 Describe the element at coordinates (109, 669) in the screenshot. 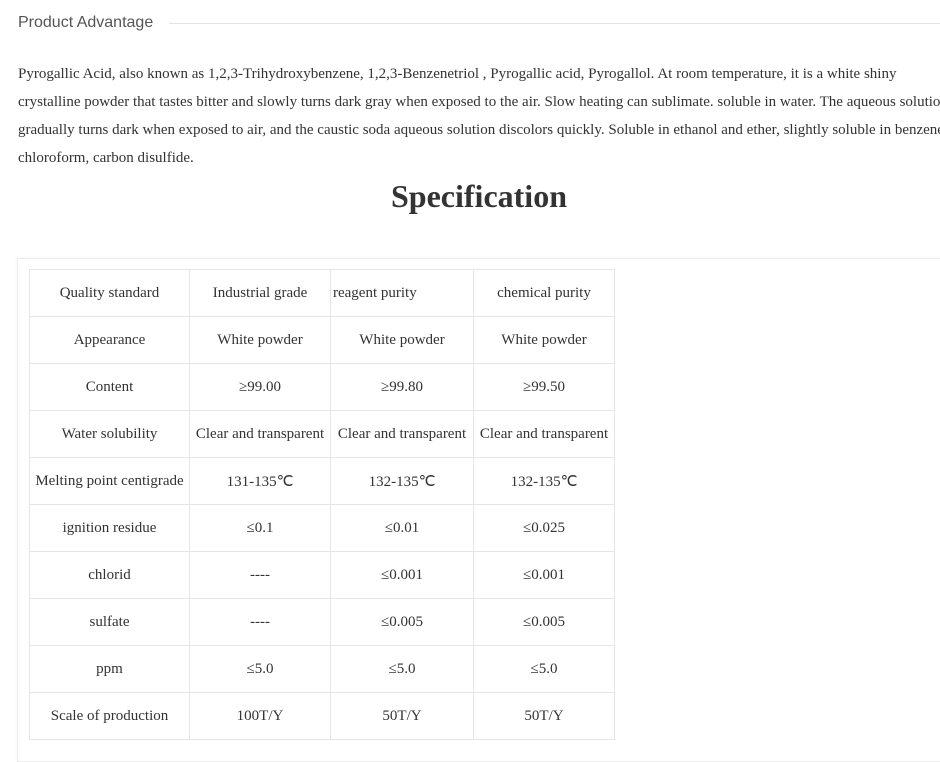

I see `table-cell: ppm` at that location.